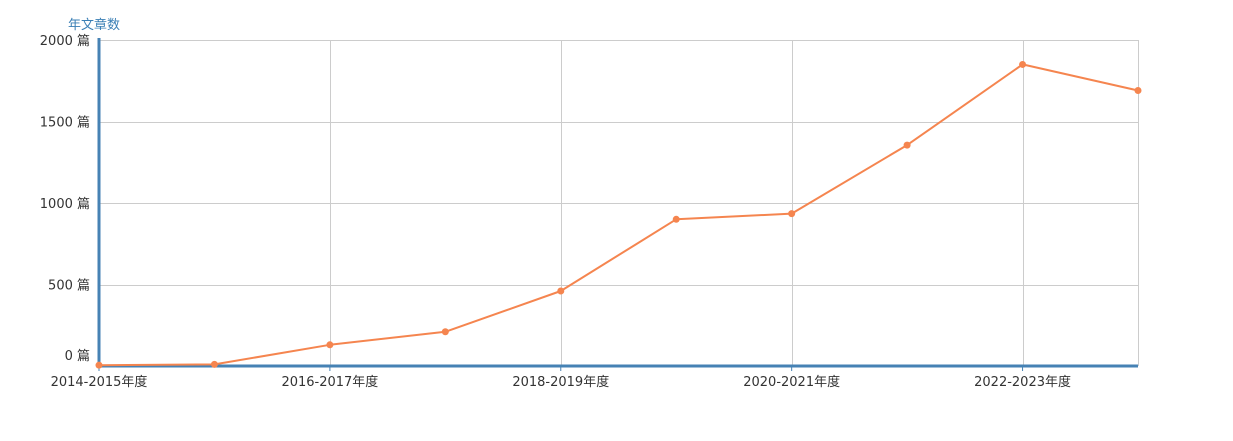 This screenshot has width=1233, height=441. Describe the element at coordinates (65, 204) in the screenshot. I see `y-tick-label: 1000 篇` at that location.